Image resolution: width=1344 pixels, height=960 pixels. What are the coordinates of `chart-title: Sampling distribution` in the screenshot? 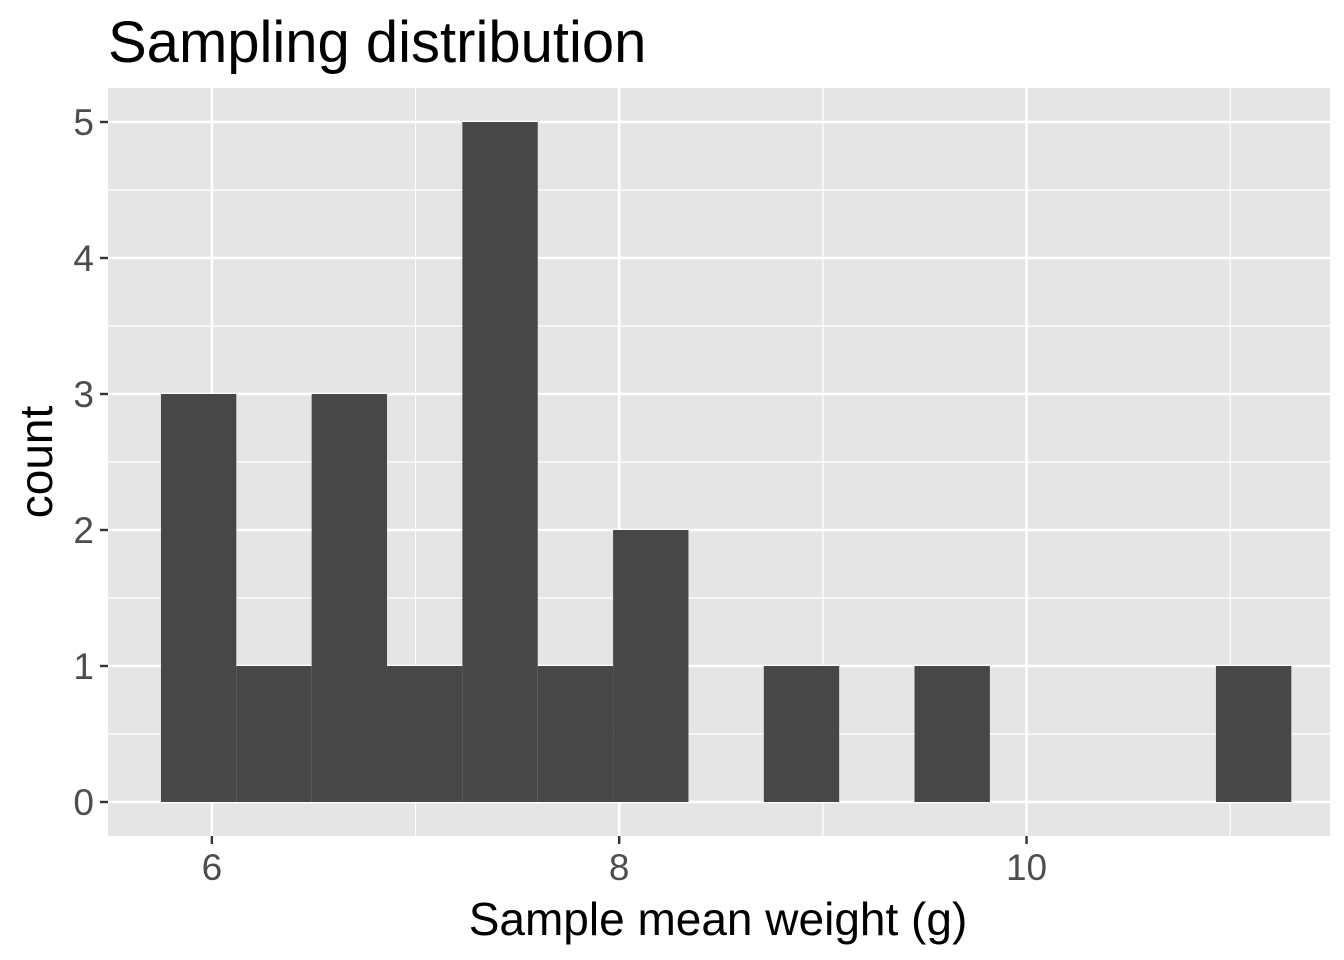 It's located at (377, 42).